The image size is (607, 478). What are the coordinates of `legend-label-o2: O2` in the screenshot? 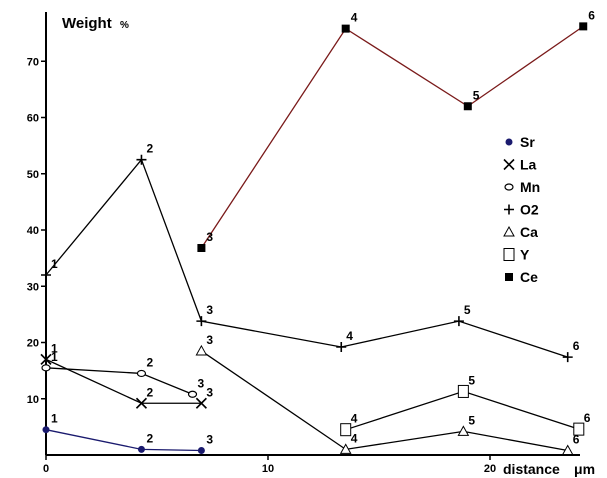 It's located at (529, 210).